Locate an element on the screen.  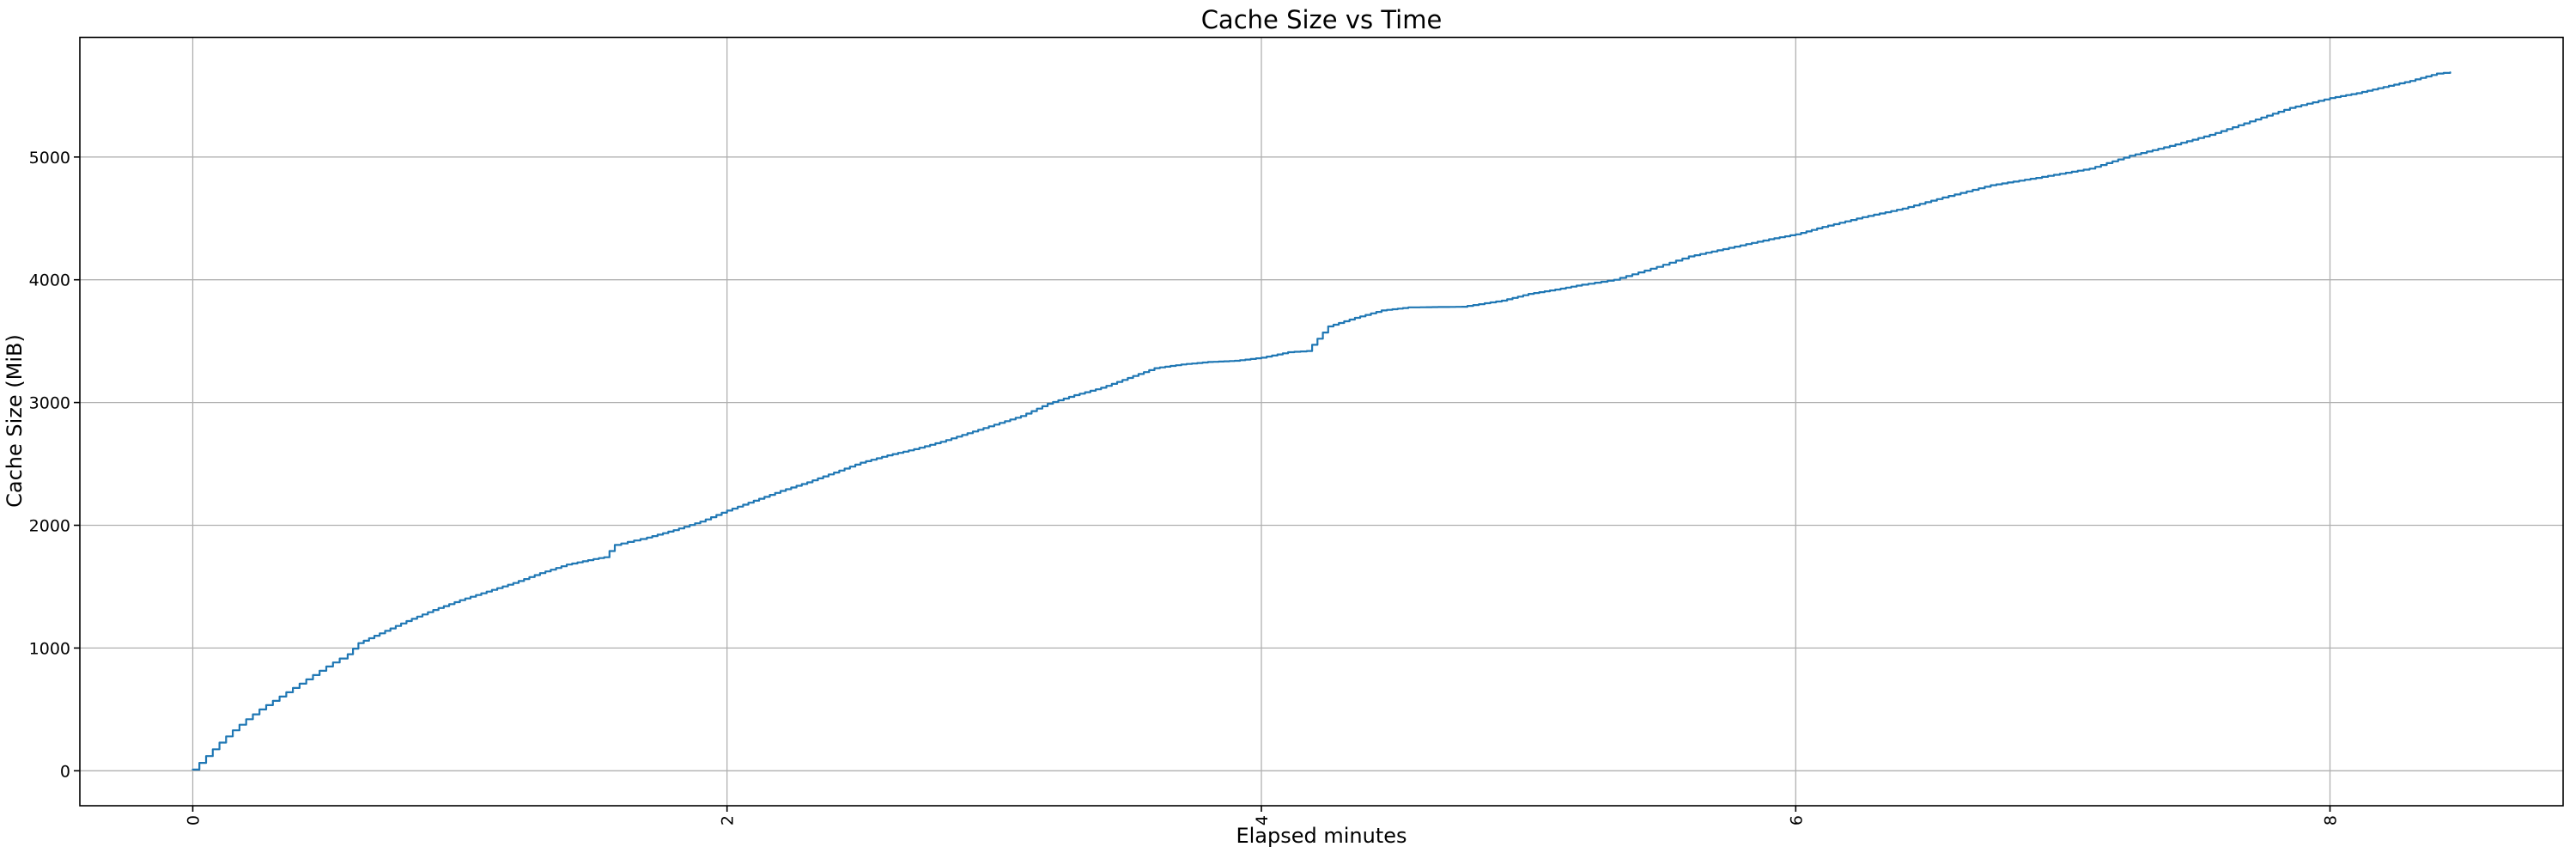
y-tick-label: 3000 is located at coordinates (49, 403).